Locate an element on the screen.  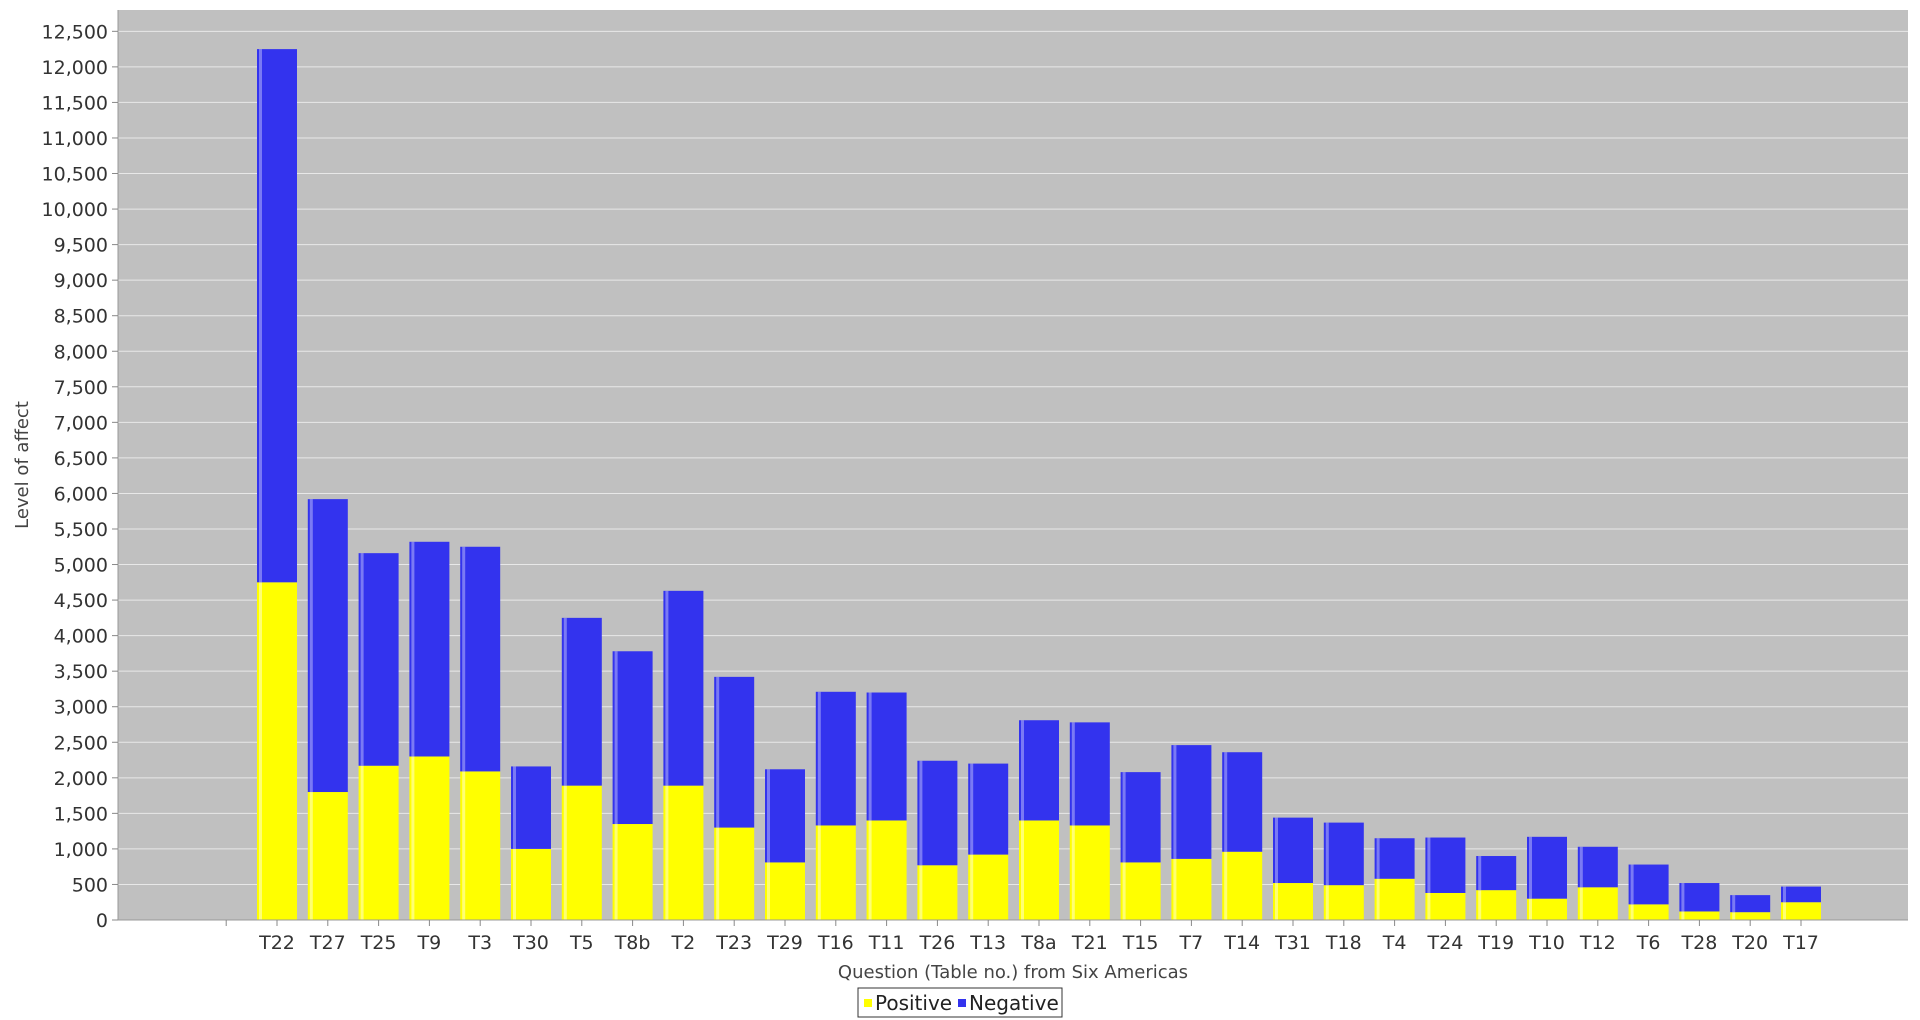
bar-positive-t17 is located at coordinates (1801, 911).